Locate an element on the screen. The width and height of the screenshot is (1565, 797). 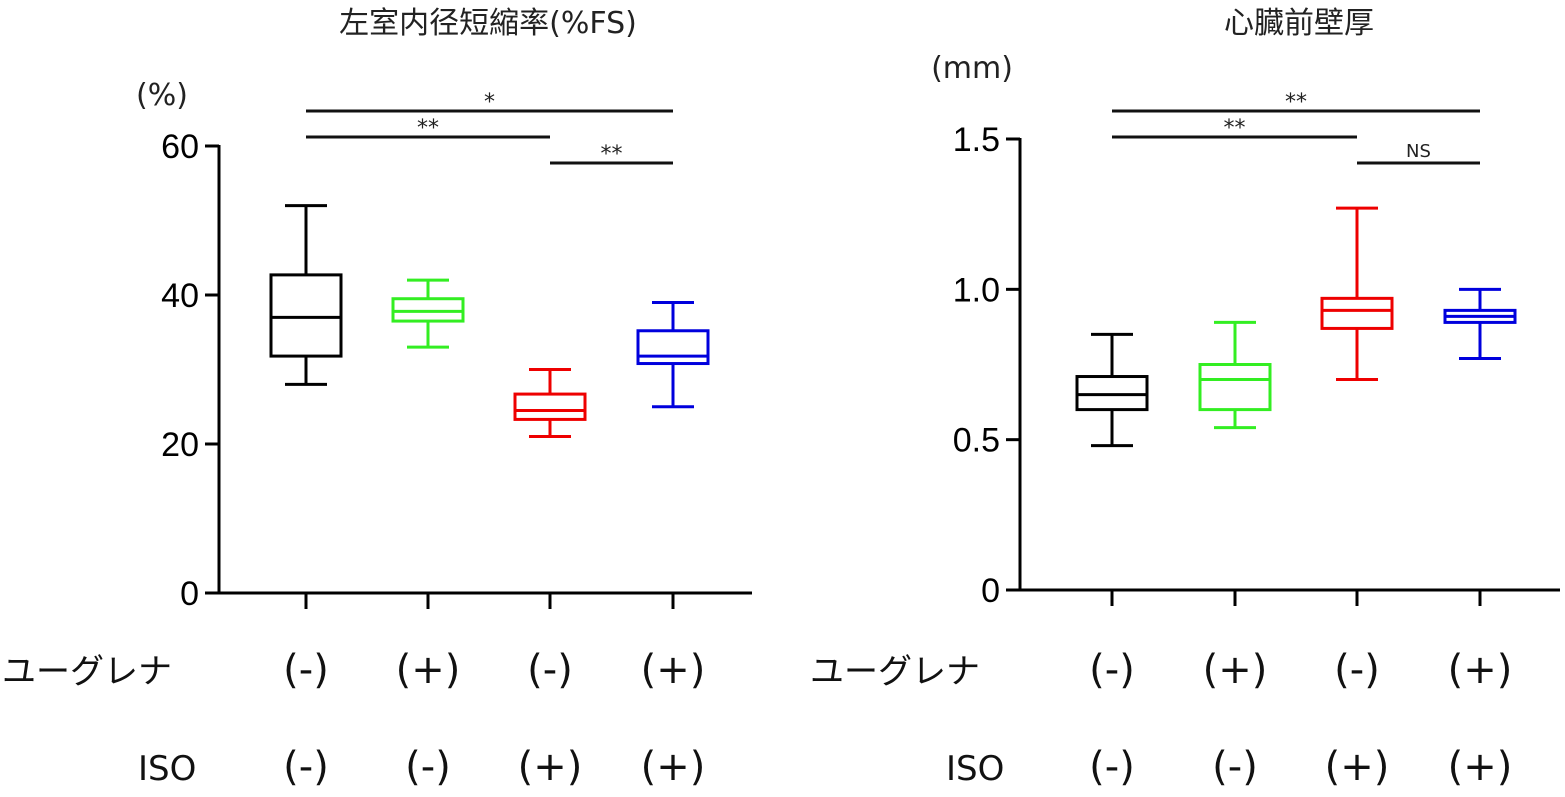
chart-title: 左室内径短縮率(%FS) is located at coordinates (488, 23).